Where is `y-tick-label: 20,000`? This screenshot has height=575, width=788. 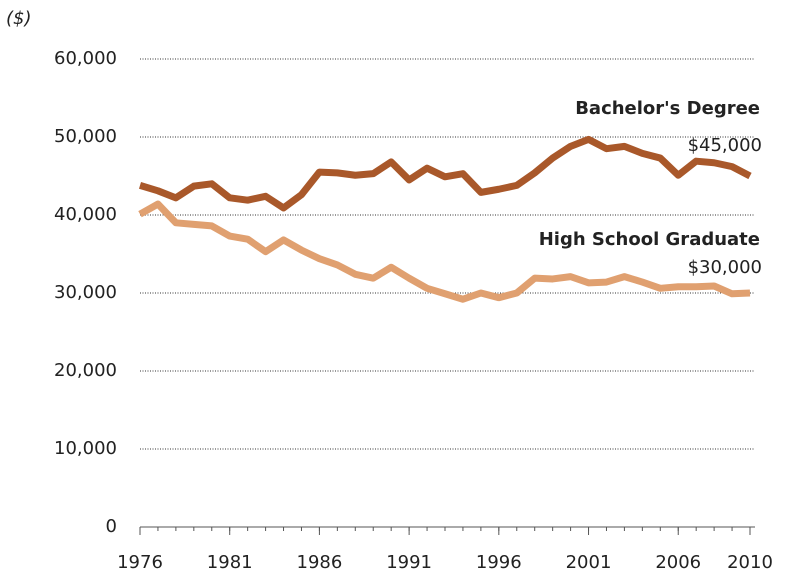
y-tick-label: 20,000 is located at coordinates (85, 370).